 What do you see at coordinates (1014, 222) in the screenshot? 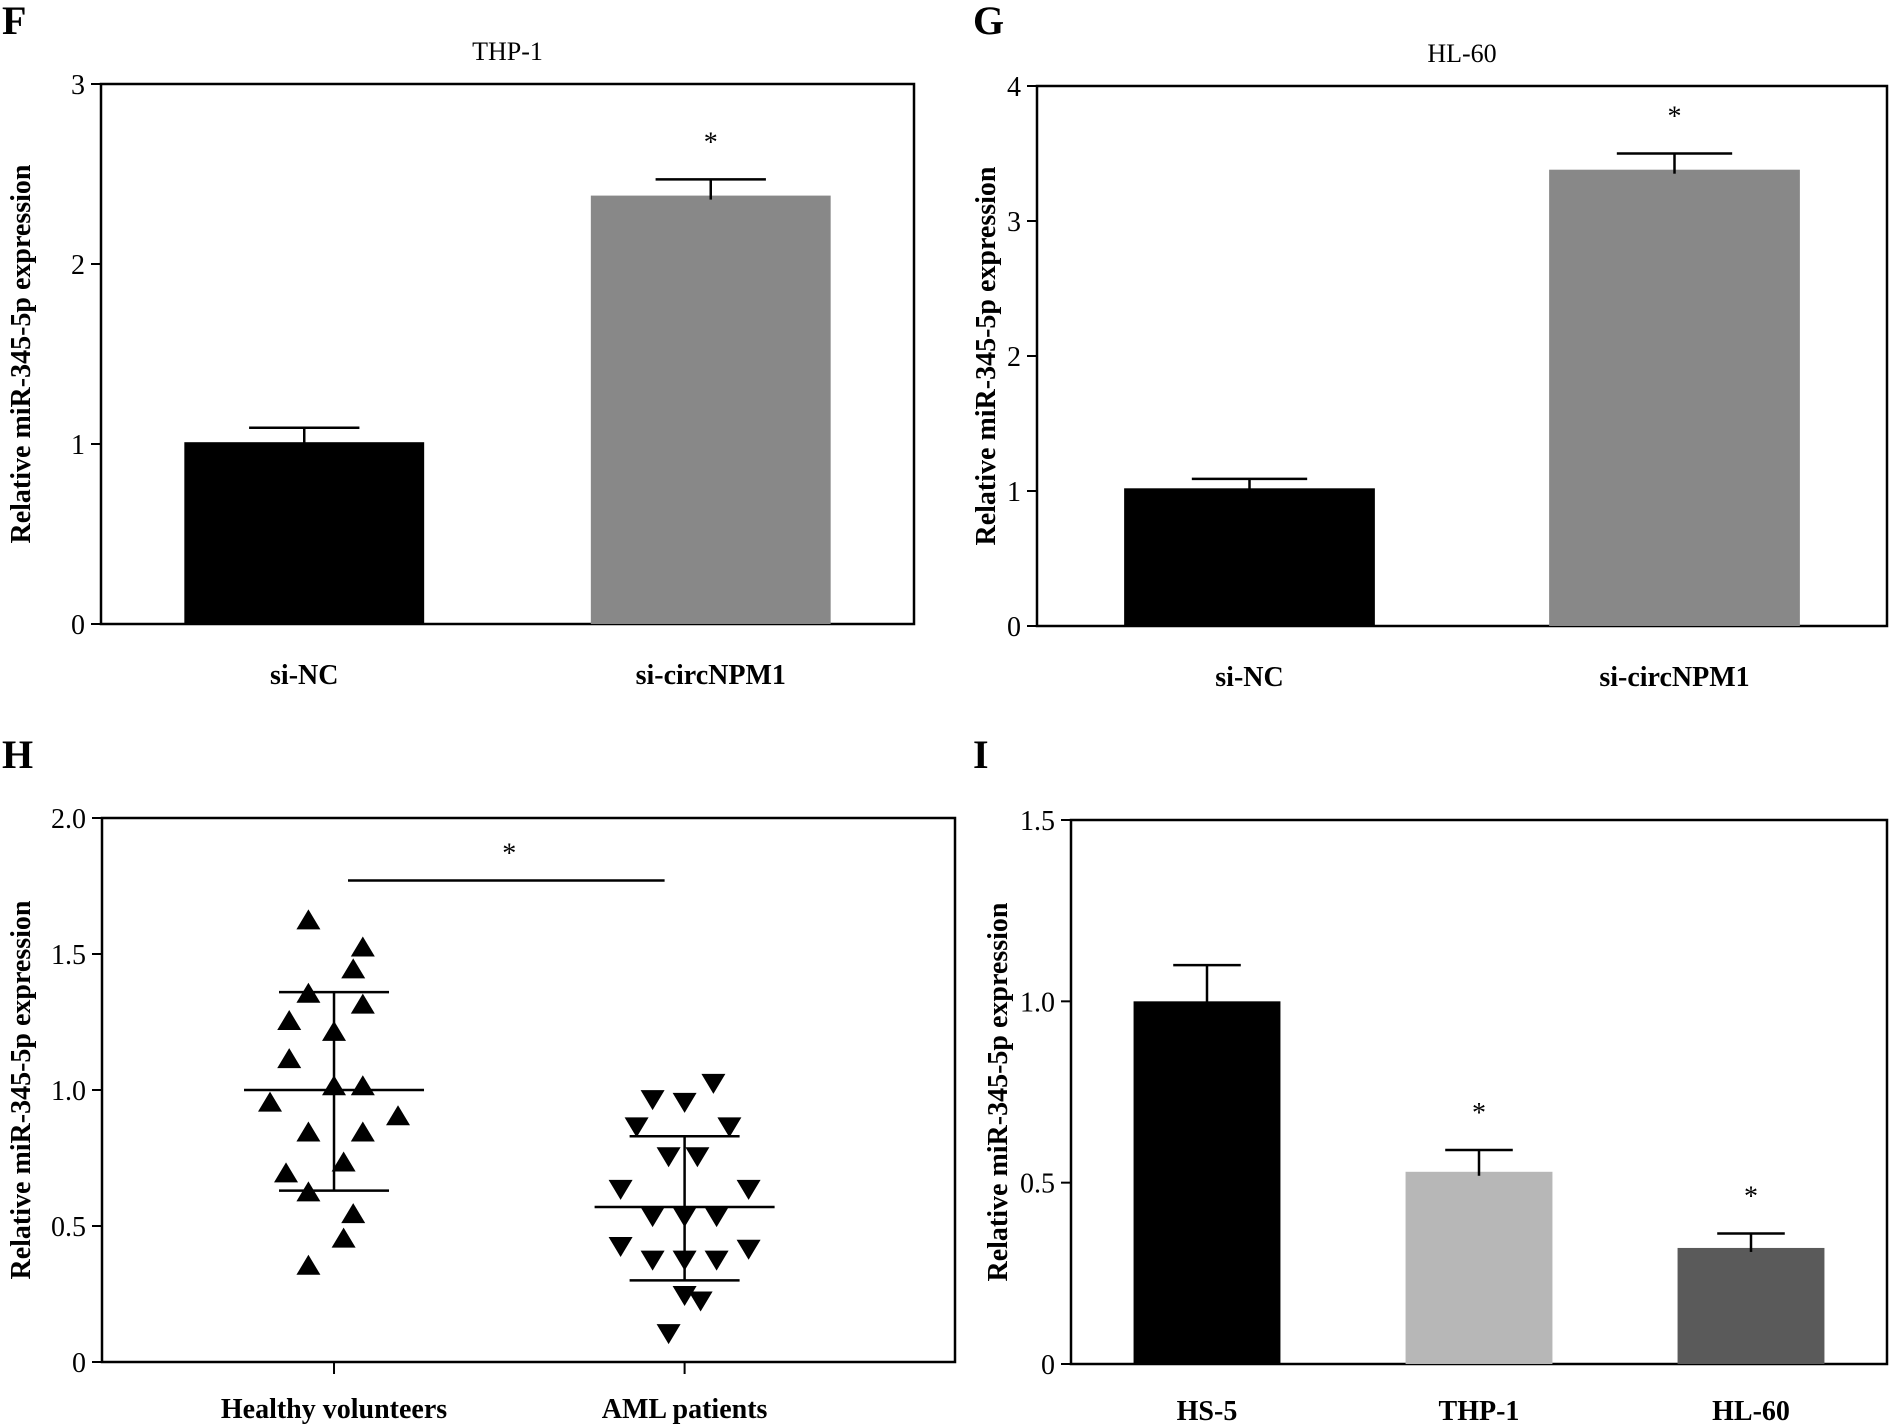
I see `panel-g-ytick-label: 3` at bounding box center [1014, 222].